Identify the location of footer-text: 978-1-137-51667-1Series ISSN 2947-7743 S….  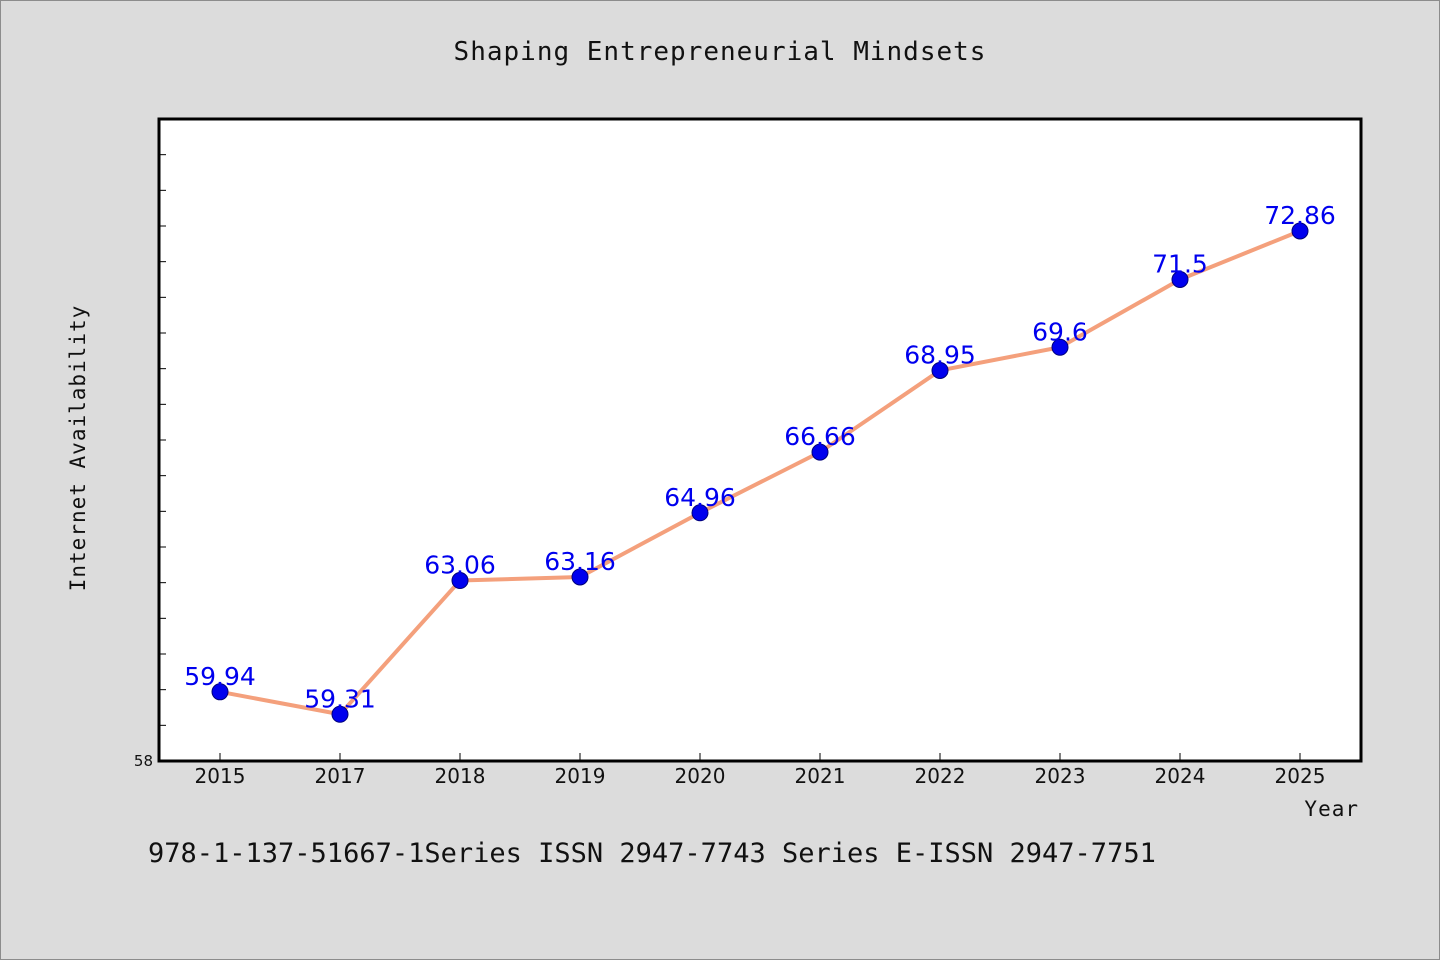
(652, 853).